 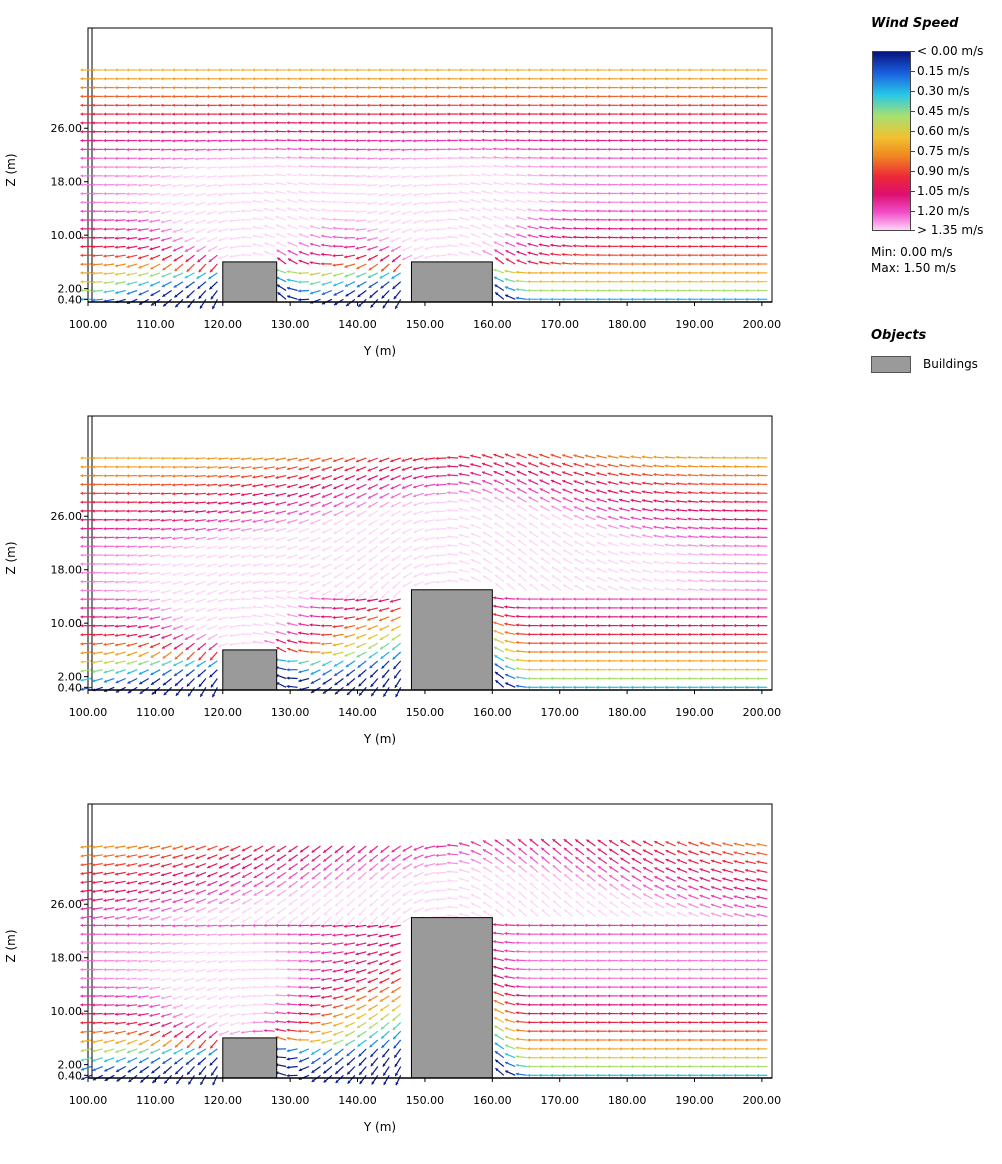 I want to click on x-tick-label: 150.00, so click(x=425, y=324).